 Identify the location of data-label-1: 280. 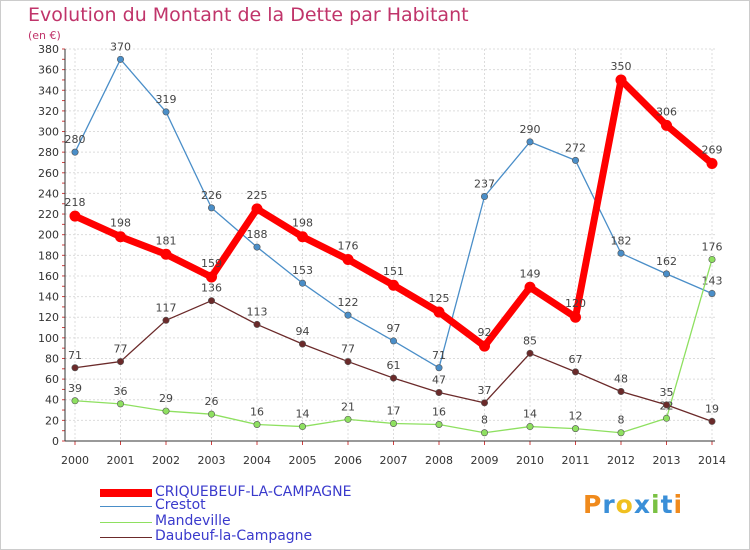
(75, 139).